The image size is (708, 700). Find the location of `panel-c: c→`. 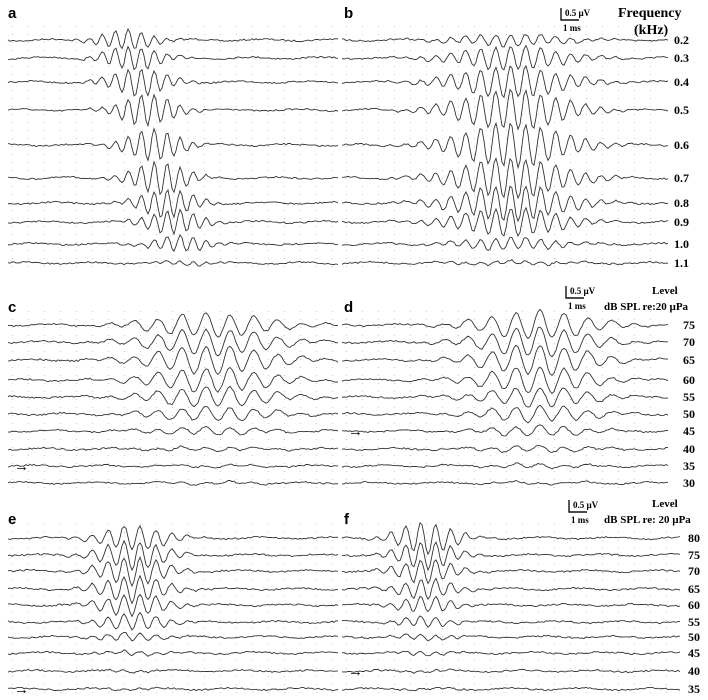

panel-c: c→ is located at coordinates (173, 393).